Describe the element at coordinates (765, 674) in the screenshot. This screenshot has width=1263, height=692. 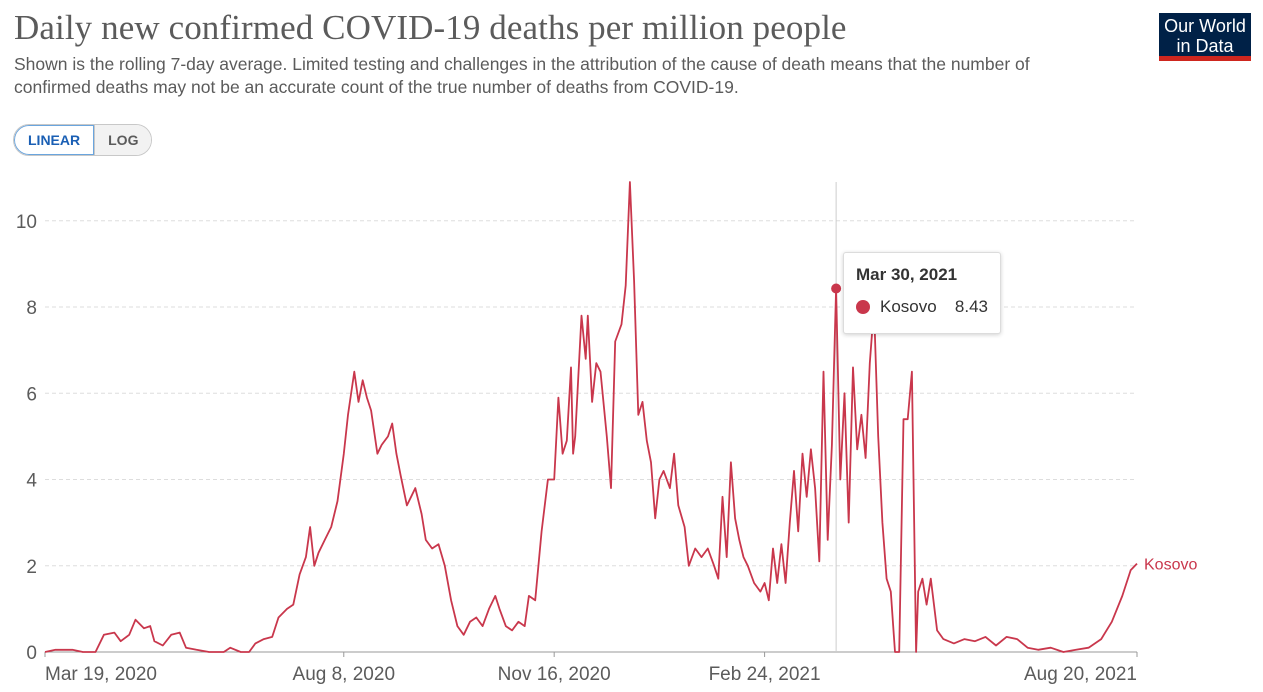
I see `x-tick-label: Feb 24, 2021` at that location.